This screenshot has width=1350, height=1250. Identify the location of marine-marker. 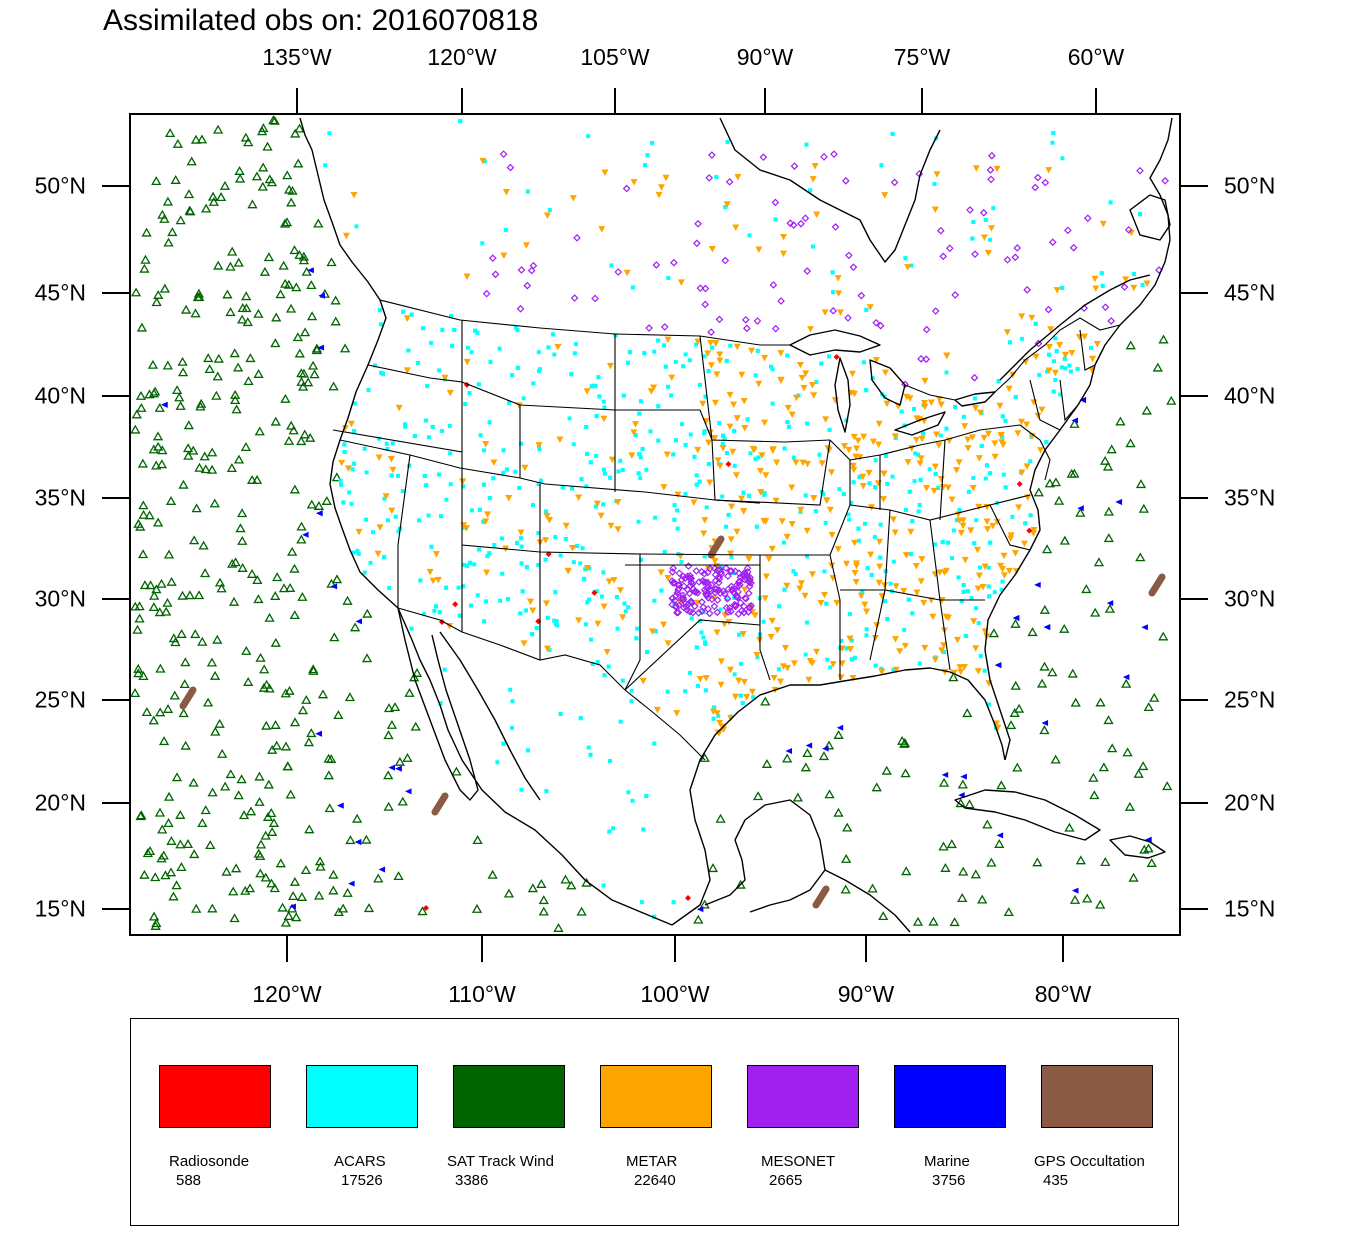
(351, 883).